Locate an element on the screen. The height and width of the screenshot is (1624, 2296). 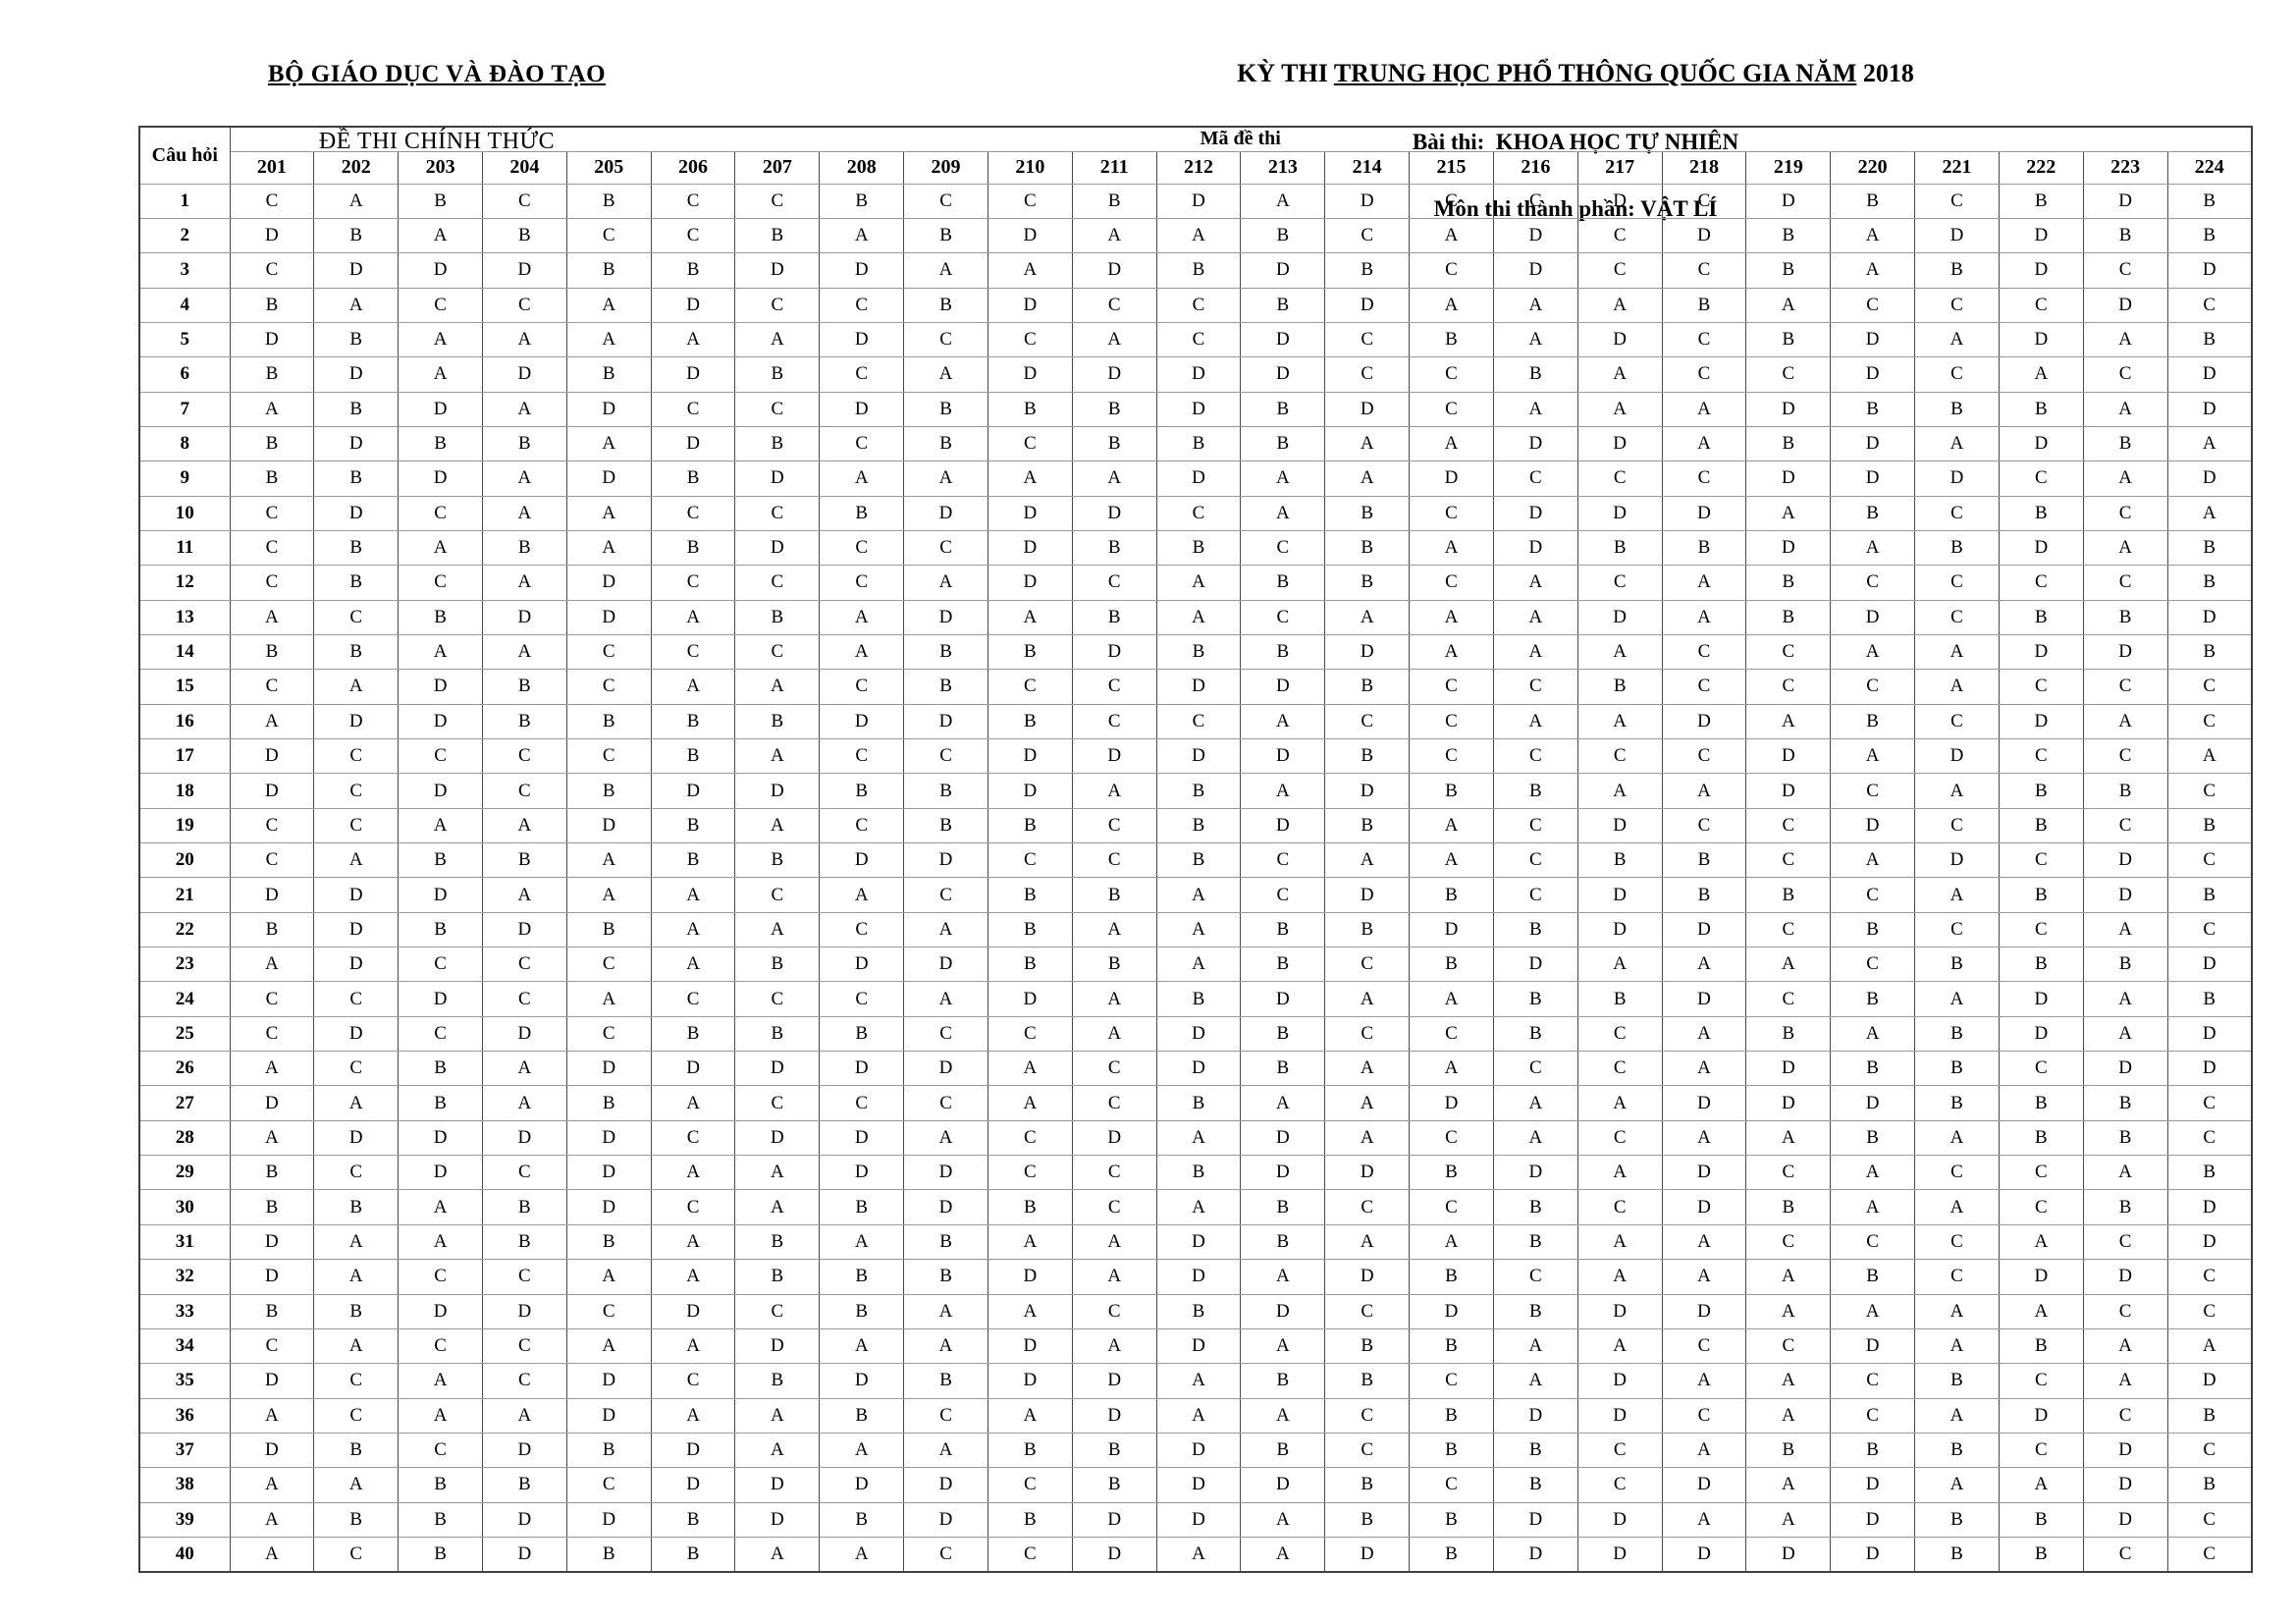
question-number: 37 is located at coordinates (184, 1450).